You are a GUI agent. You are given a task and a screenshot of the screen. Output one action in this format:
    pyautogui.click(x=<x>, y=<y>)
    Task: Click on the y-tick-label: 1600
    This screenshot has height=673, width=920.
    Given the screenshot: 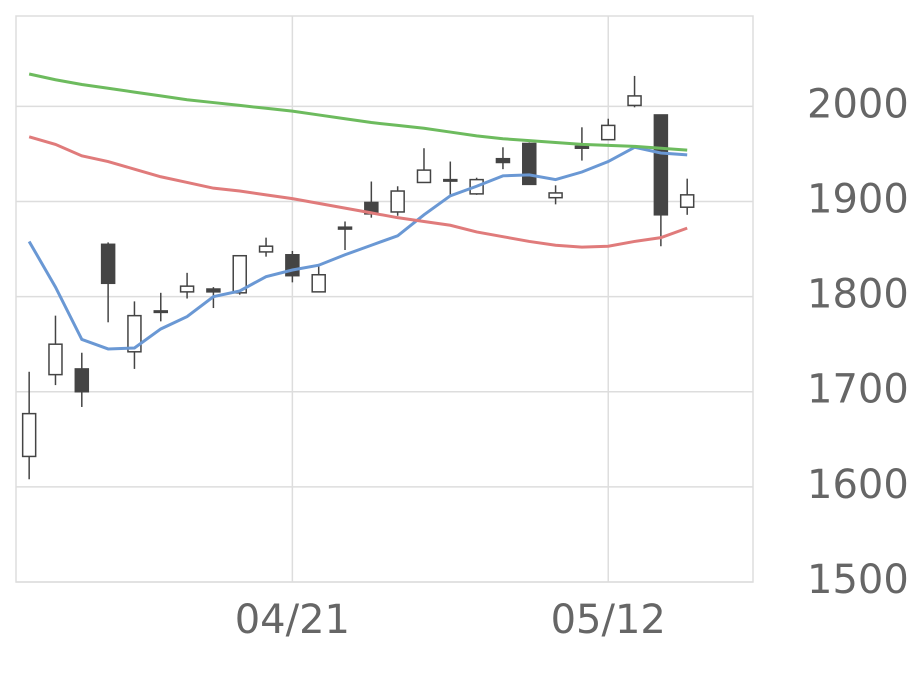 What is the action you would take?
    pyautogui.click(x=858, y=485)
    